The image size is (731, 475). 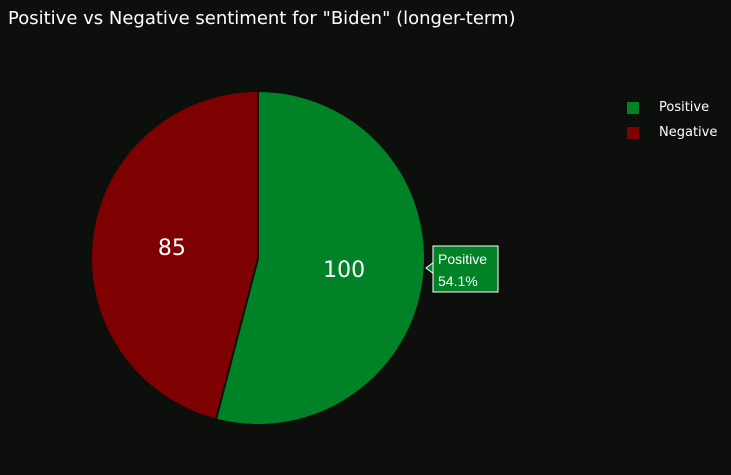 I want to click on pie-slice-labels: 100 85, so click(x=261, y=259).